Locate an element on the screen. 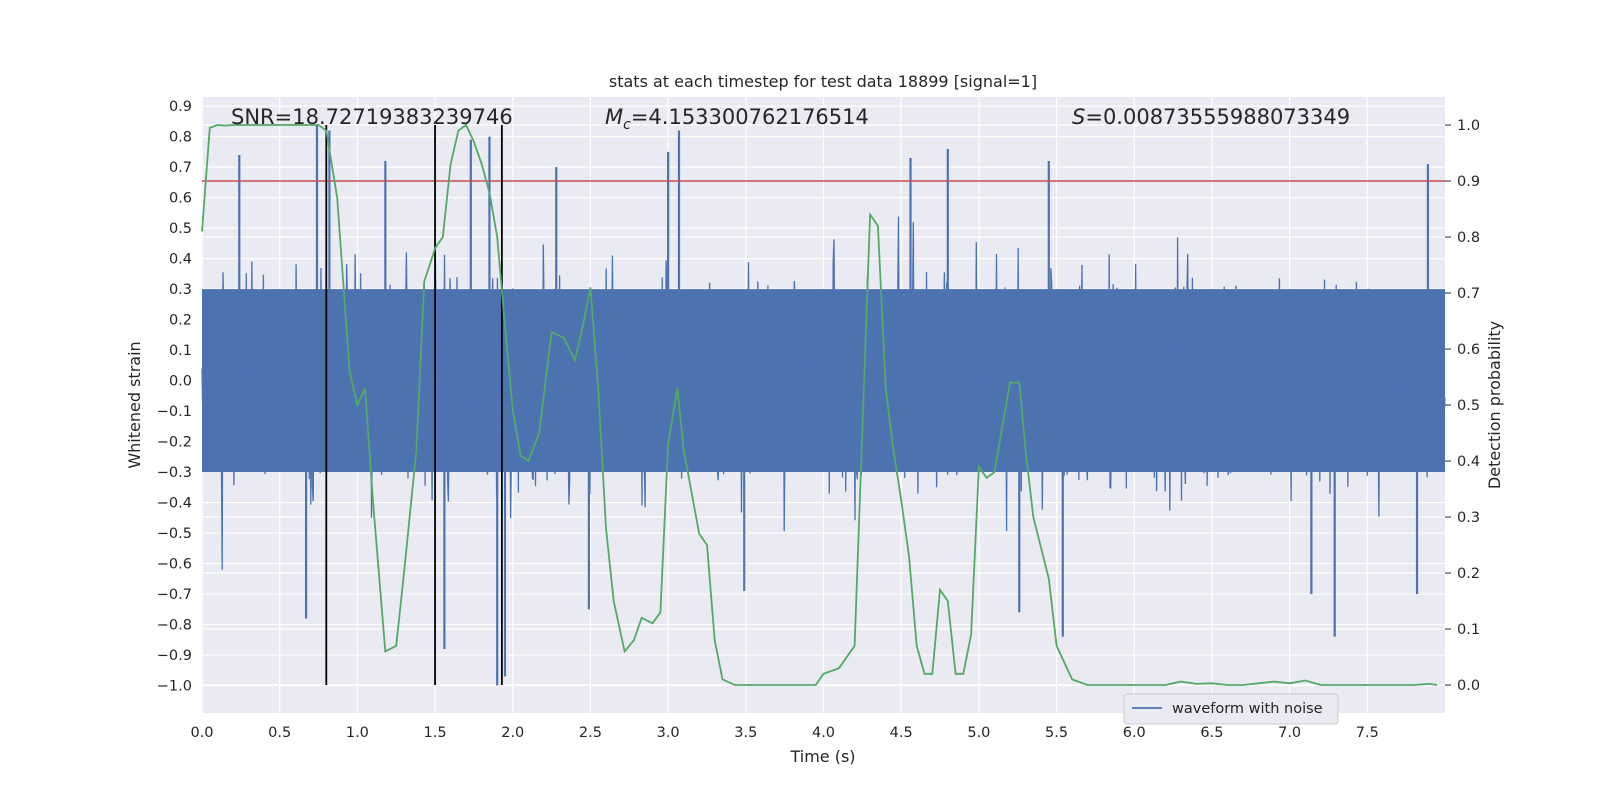 This screenshot has width=1600, height=800. y-left-tick-label: −0.9 is located at coordinates (174, 656).